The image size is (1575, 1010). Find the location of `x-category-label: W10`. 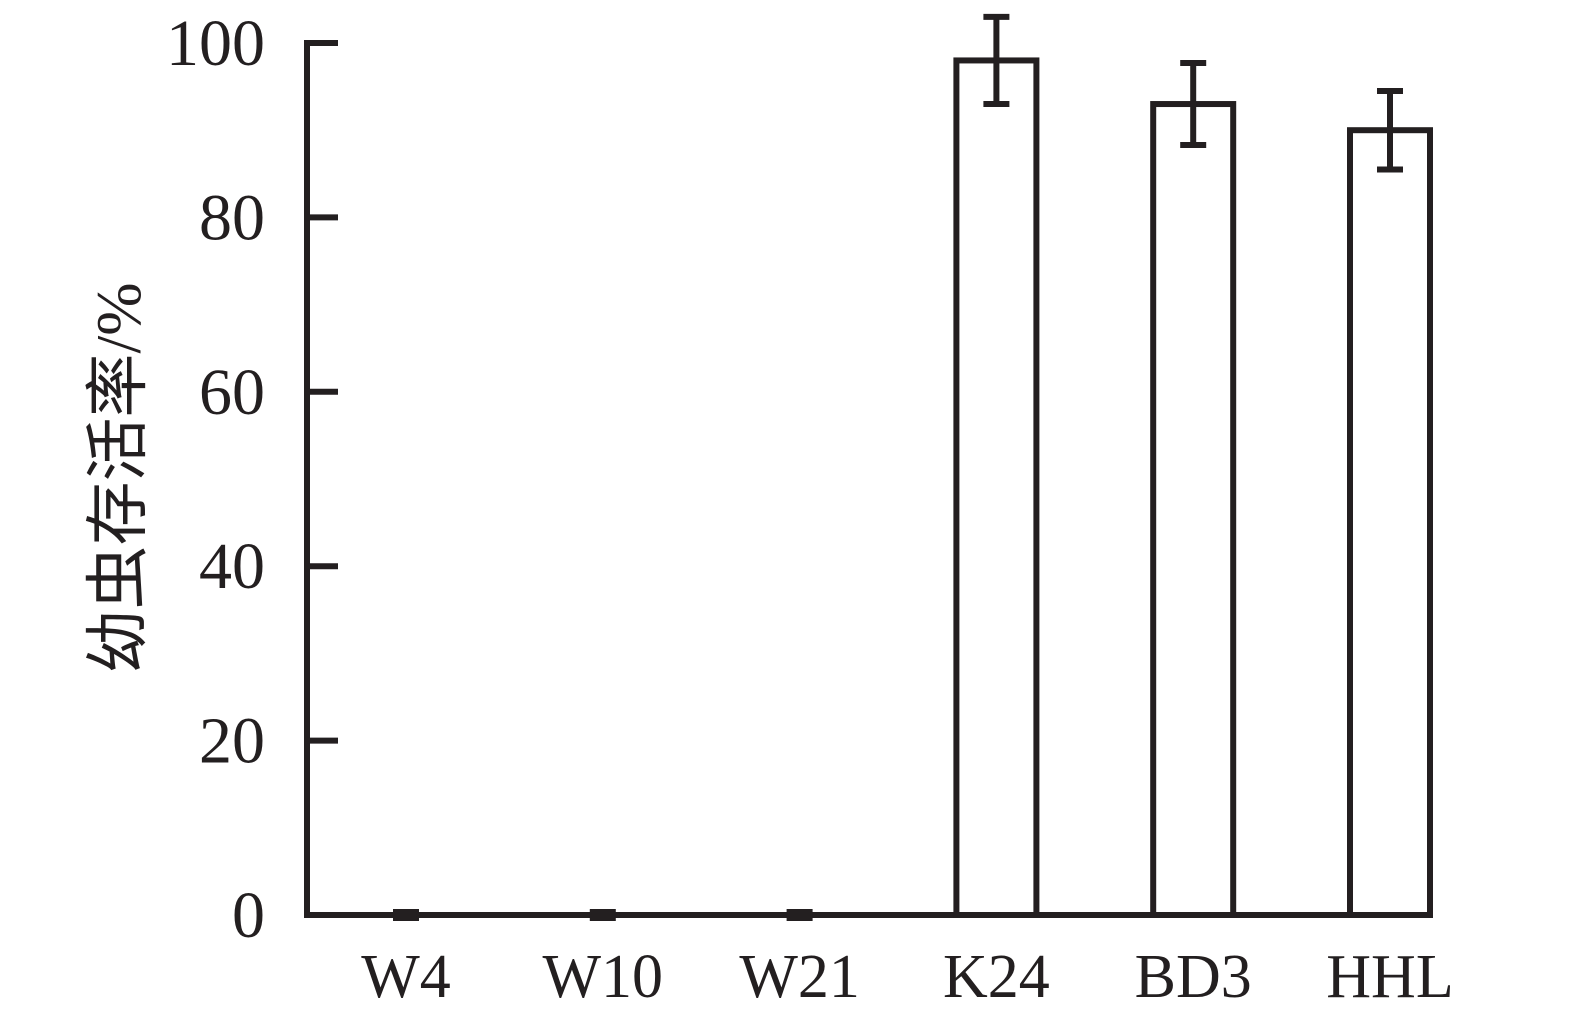

x-category-label: W10 is located at coordinates (603, 976).